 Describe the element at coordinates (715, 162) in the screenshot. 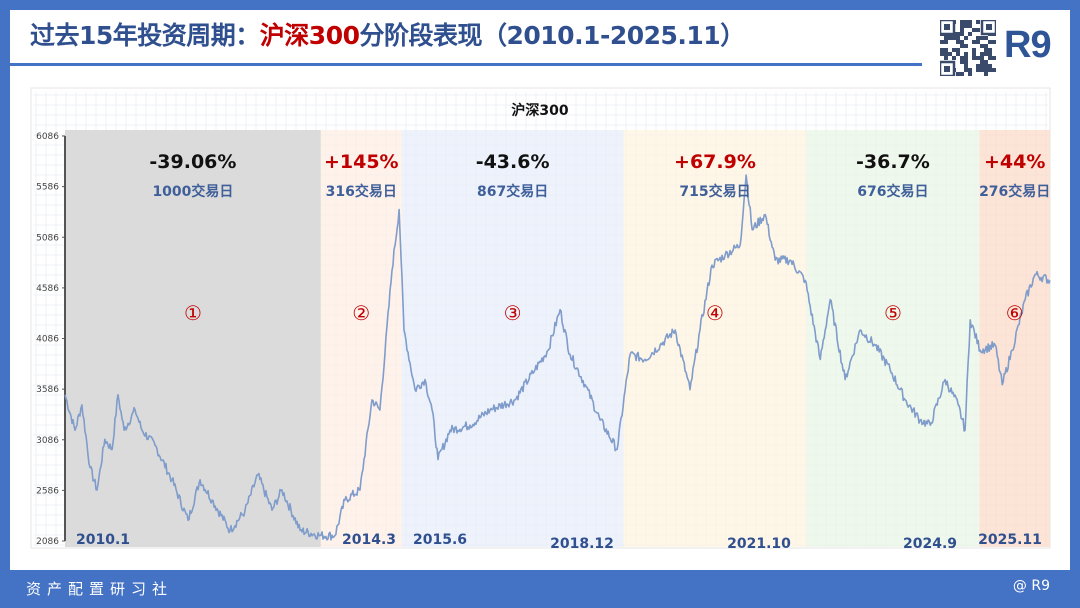

I see `phase-change: +67.9%` at that location.